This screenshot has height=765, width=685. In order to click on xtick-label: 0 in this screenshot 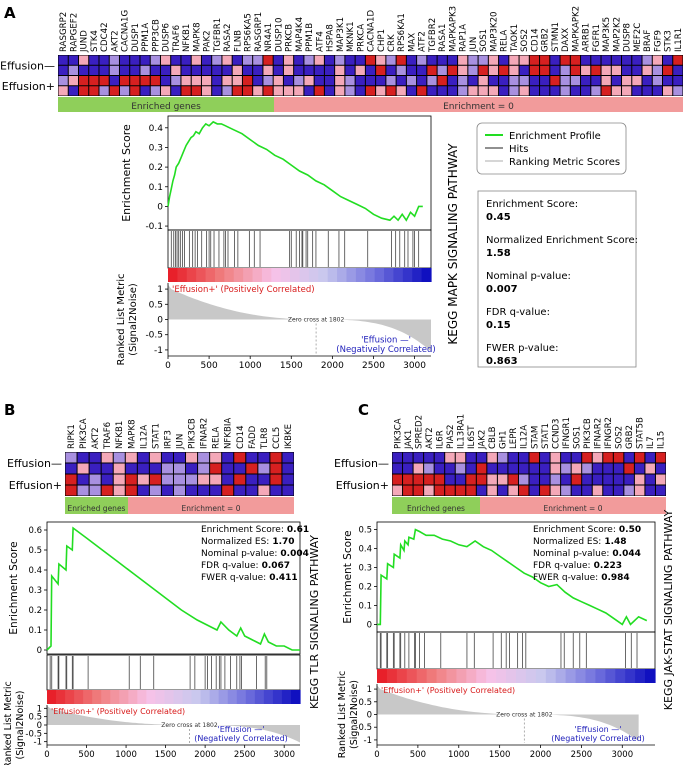, I will do `click(46, 755)`.